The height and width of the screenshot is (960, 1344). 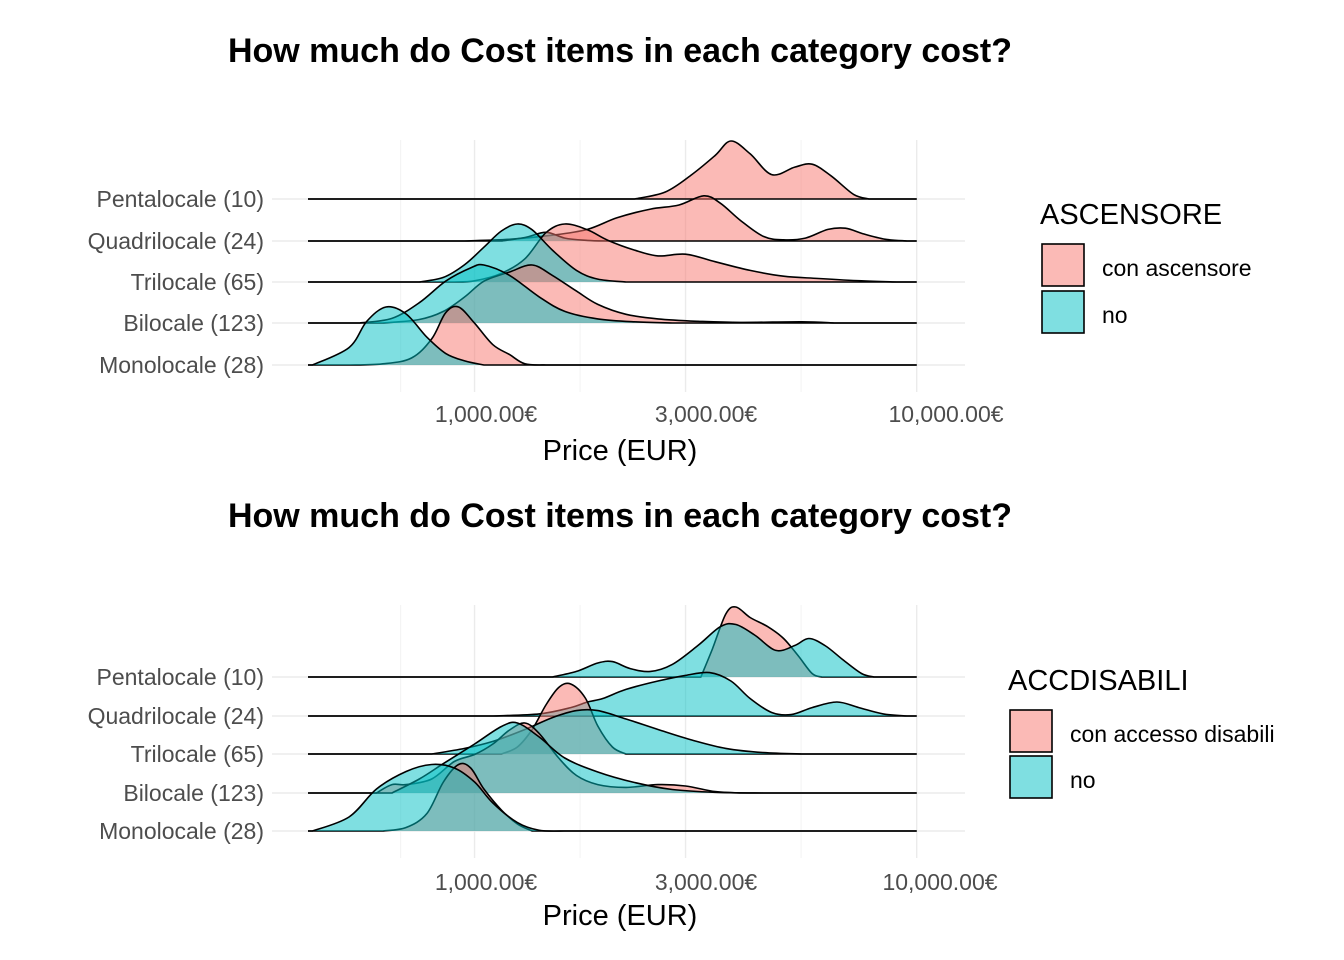 What do you see at coordinates (612, 218) in the screenshot?
I see `ridge-series-1-quadrilocale` at bounding box center [612, 218].